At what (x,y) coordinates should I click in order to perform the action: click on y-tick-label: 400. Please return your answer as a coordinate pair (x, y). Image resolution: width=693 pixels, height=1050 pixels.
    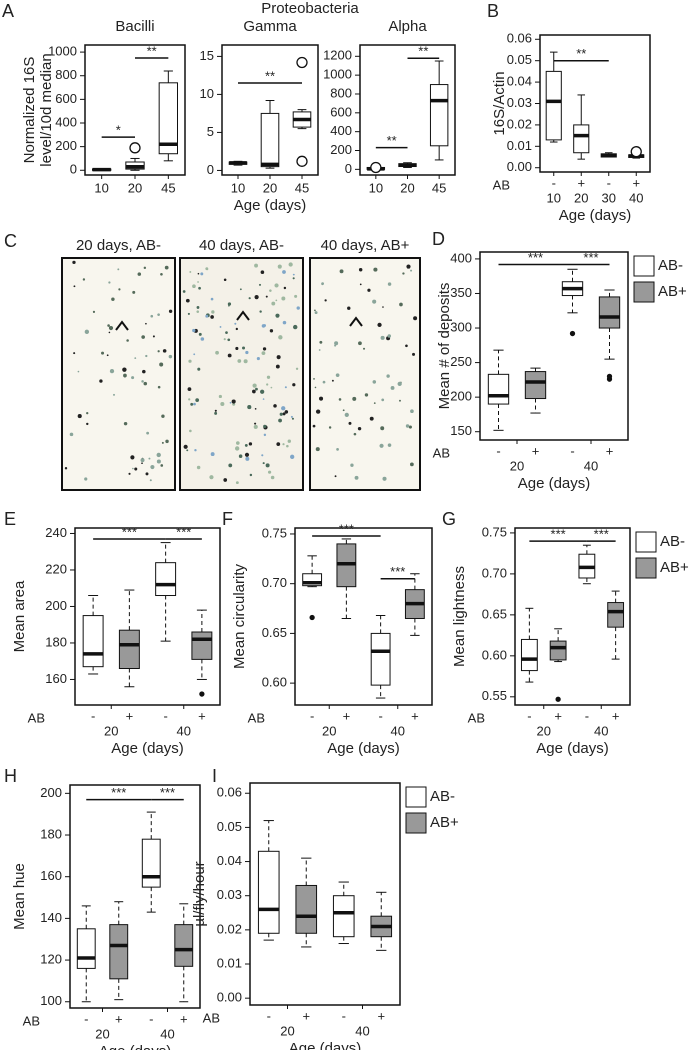
    Looking at the image, I should click on (66, 121).